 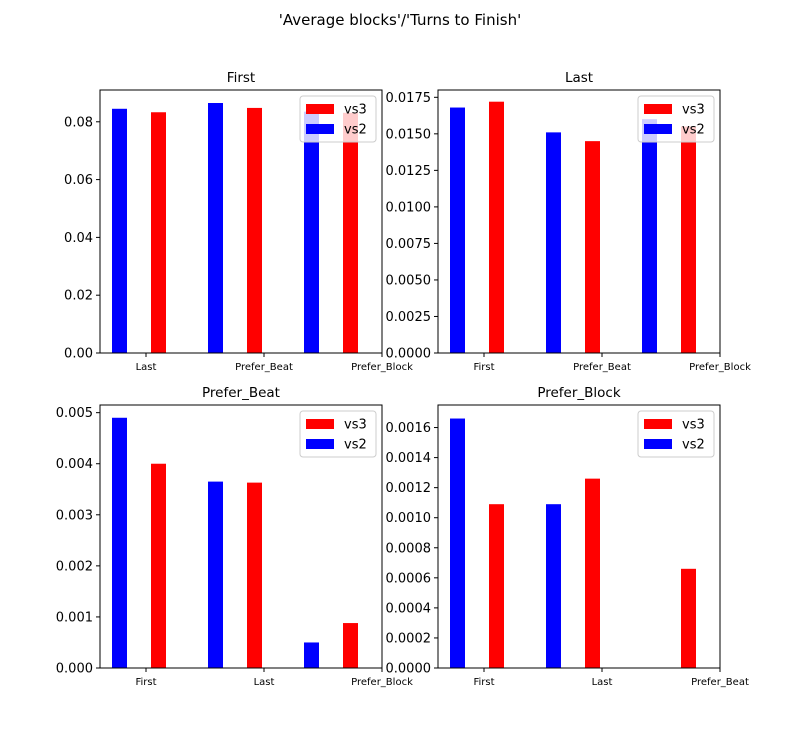 I want to click on y-tick-label: 0.0125, so click(x=409, y=171).